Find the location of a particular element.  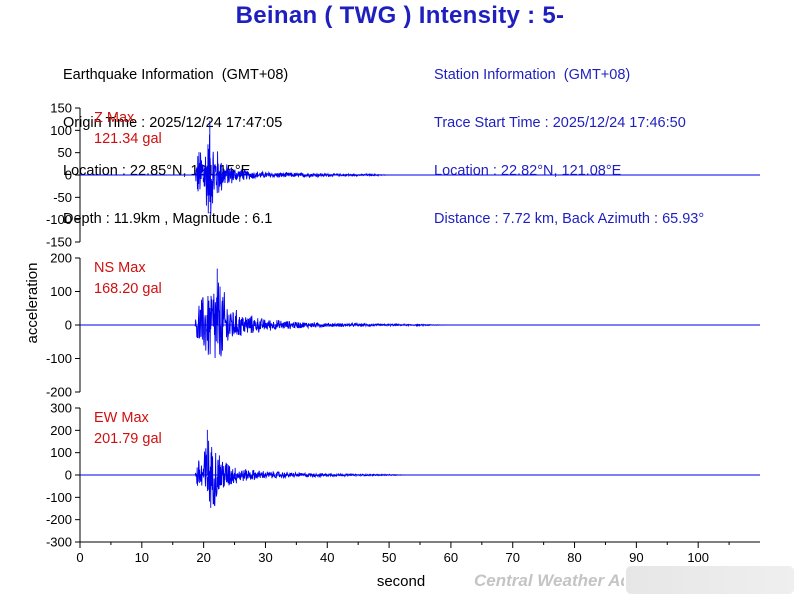

x-tick-label: 60 is located at coordinates (451, 557).